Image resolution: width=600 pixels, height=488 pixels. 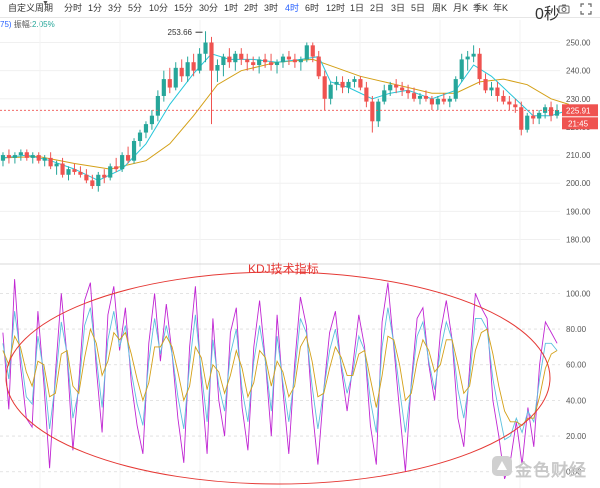 What do you see at coordinates (418, 8) in the screenshot?
I see `timeframe-17: 5日` at bounding box center [418, 8].